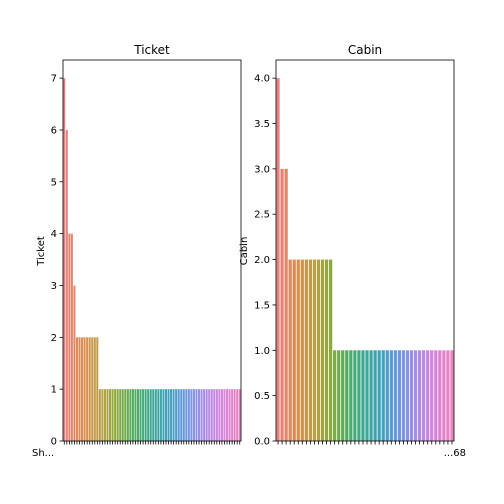  What do you see at coordinates (455, 453) in the screenshot?
I see `cabin-x-tick-labels: ...68` at bounding box center [455, 453].